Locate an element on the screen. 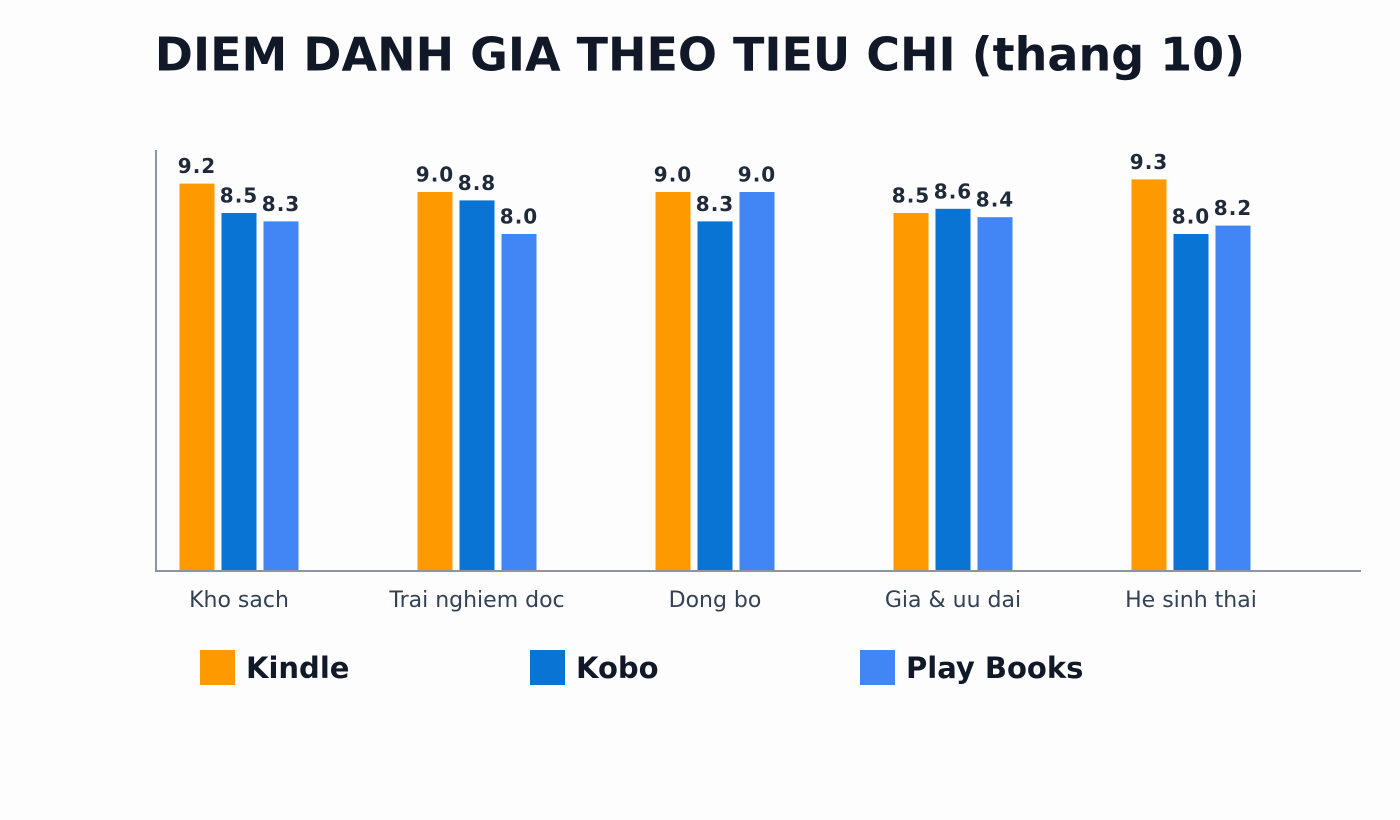 Image resolution: width=1400 pixels, height=820 pixels. chart-title: DIEM DANH GIA THEO TIEU CHI (thang 10) is located at coordinates (700, 55).